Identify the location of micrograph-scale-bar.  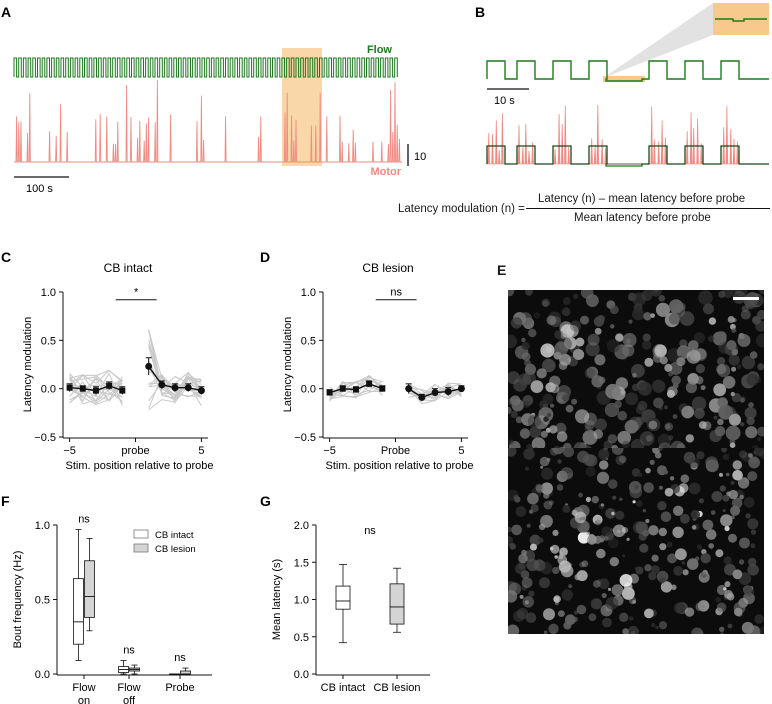
(746, 298).